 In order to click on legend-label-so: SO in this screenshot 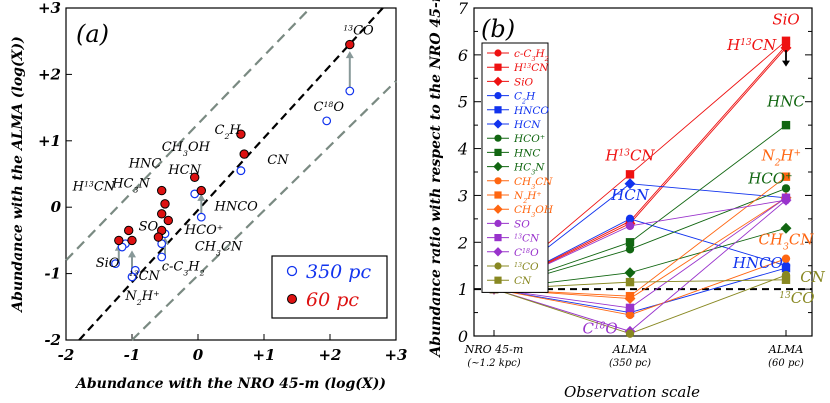, I will do `click(522, 224)`.